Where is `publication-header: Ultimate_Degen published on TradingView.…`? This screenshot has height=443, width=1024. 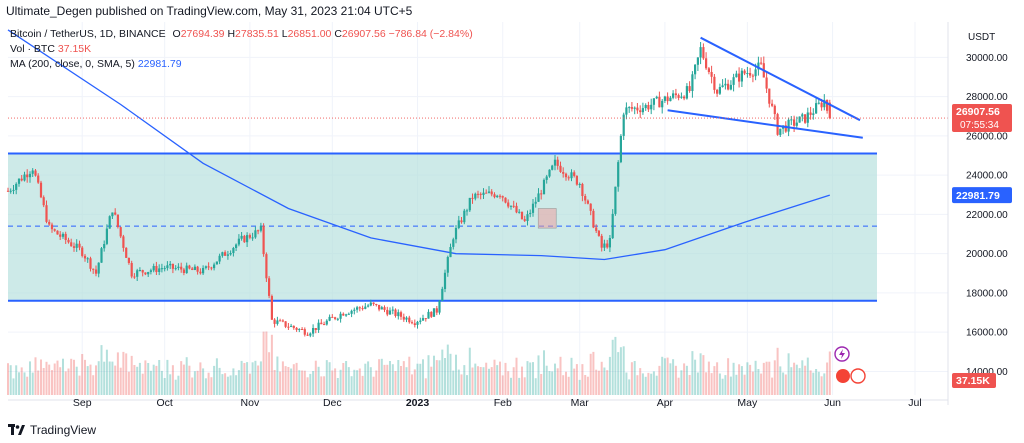 publication-header: Ultimate_Degen published on TradingView.… is located at coordinates (512, 11).